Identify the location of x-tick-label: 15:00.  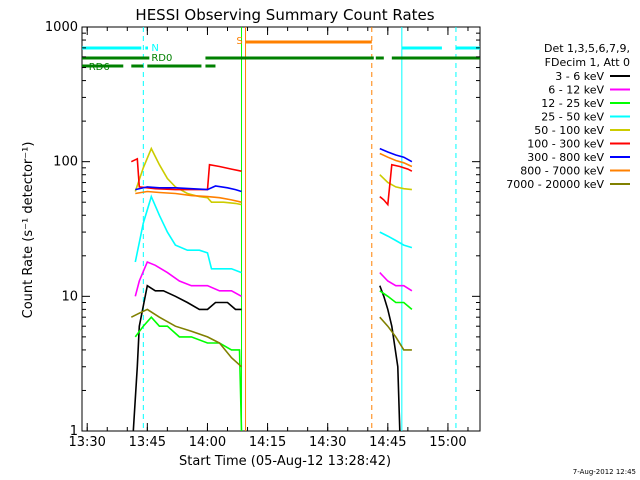
(447, 442).